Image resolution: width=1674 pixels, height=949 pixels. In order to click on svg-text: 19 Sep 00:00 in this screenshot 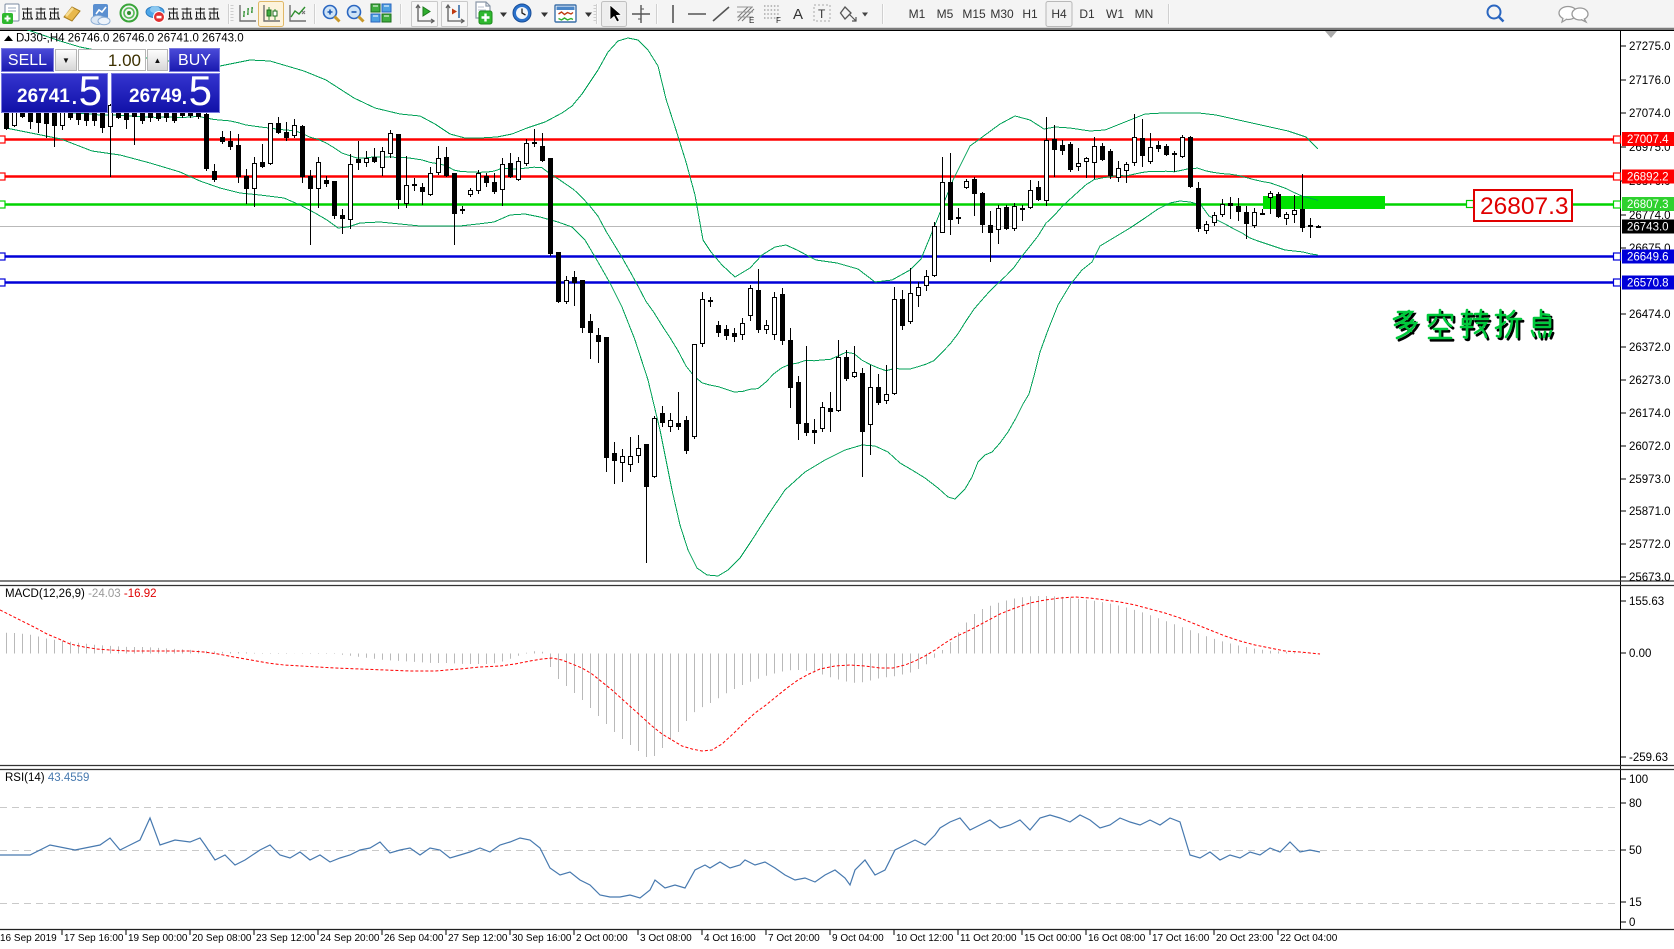, I will do `click(158, 938)`.